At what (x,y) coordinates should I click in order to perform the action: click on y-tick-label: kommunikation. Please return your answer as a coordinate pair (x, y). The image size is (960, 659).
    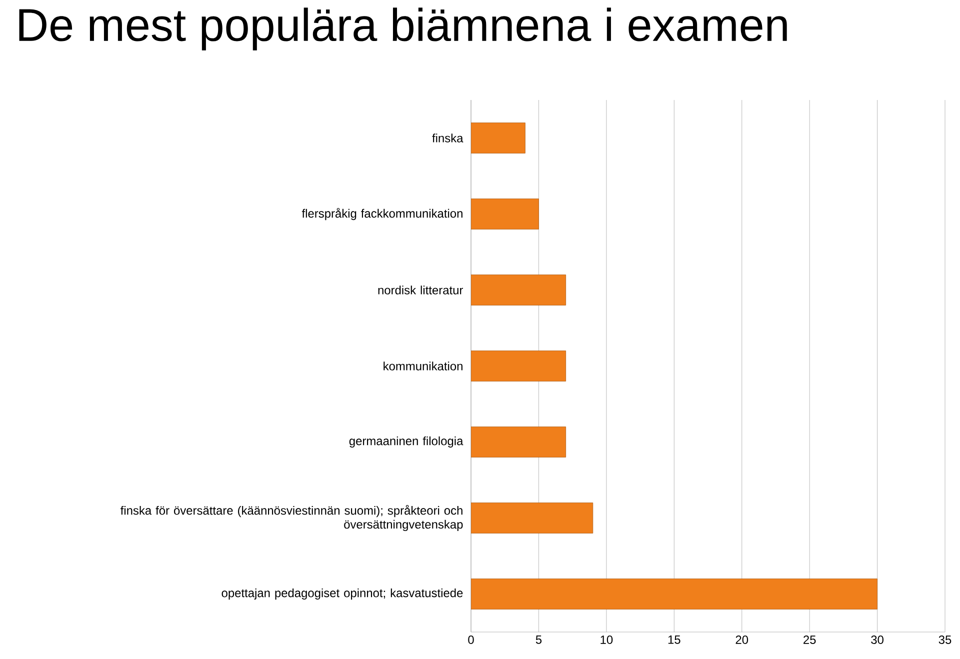
    Looking at the image, I should click on (423, 366).